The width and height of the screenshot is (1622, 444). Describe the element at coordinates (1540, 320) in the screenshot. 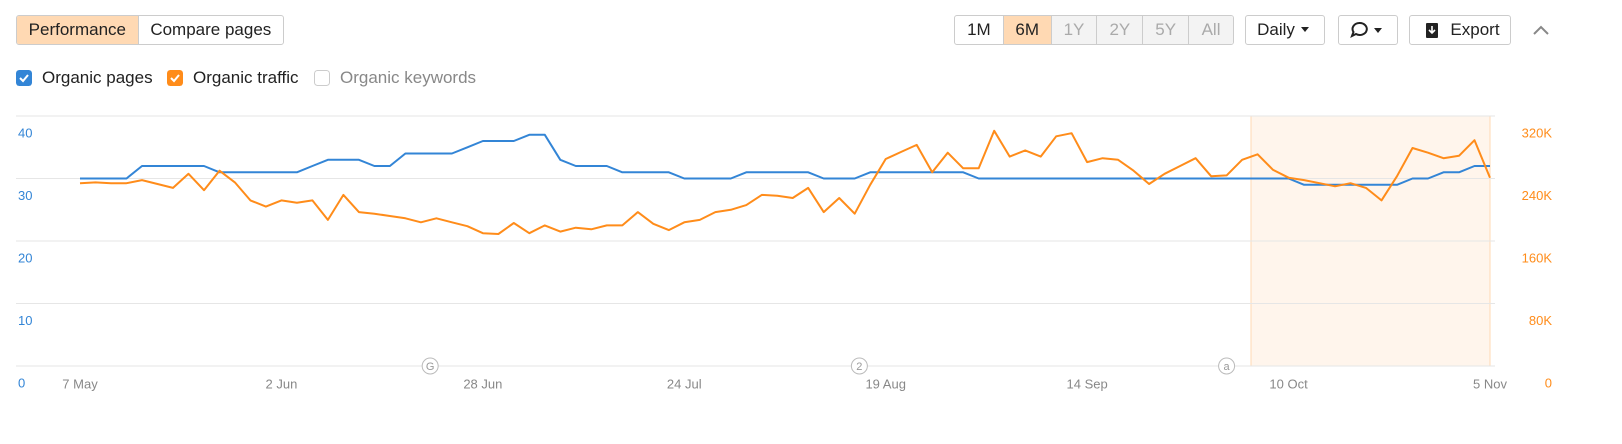

I see `y2-tick-label: 80K` at that location.